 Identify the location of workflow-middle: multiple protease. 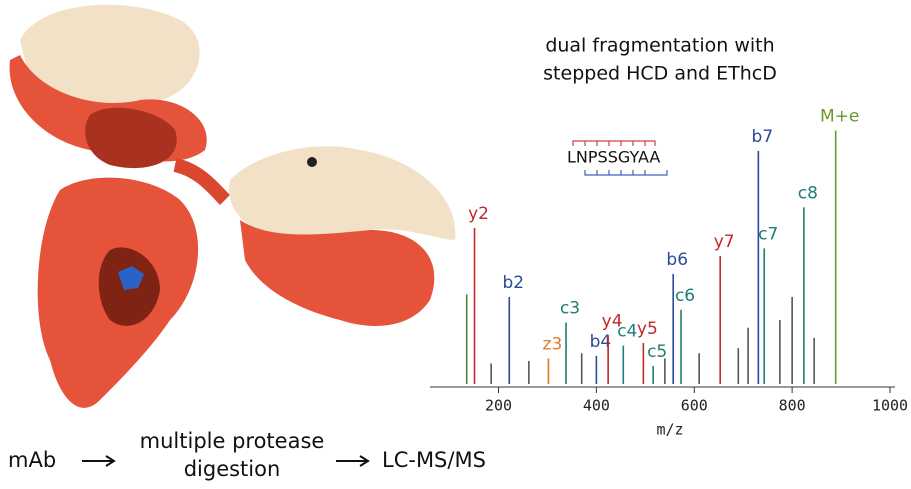
(232, 441).